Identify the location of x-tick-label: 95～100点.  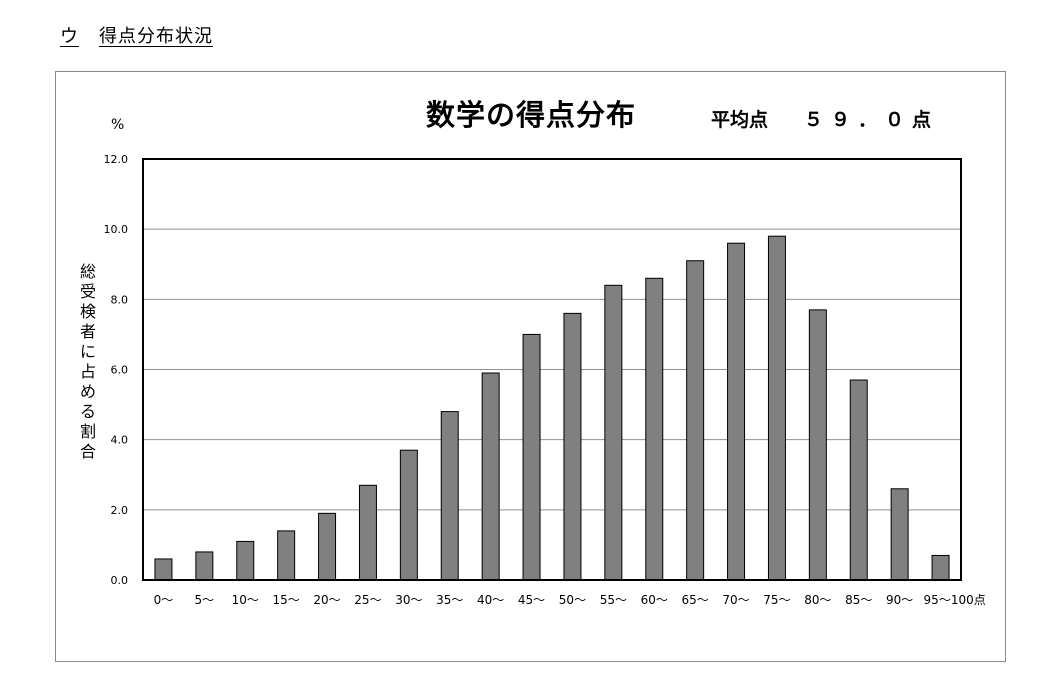
(955, 600).